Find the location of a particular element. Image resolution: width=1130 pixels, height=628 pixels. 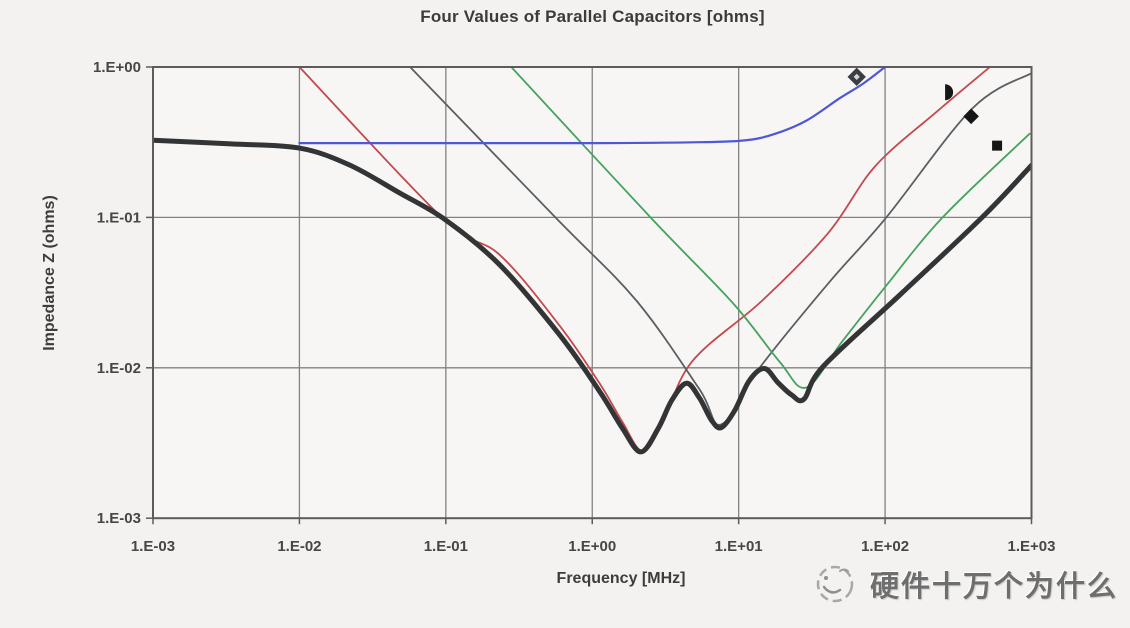

x-tick-label: 1.E+02 is located at coordinates (885, 546).